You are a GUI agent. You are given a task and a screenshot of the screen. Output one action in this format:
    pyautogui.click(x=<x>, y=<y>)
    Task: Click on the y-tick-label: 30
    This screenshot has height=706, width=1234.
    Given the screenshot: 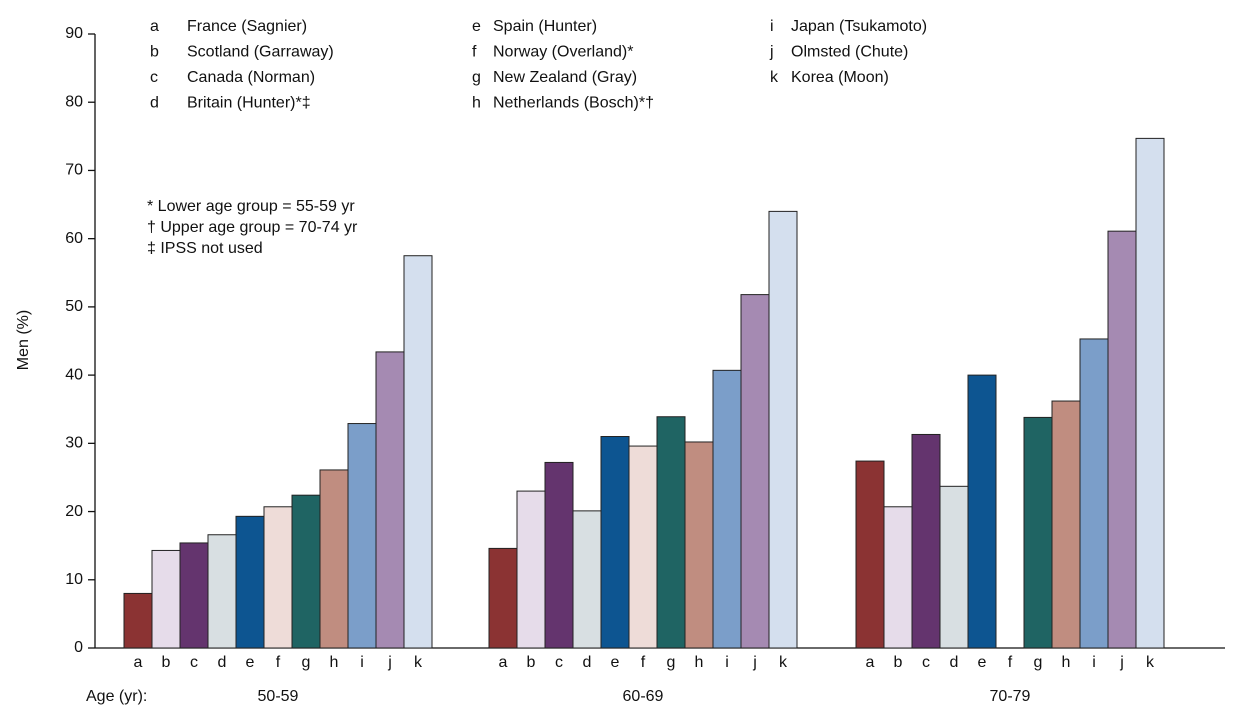 What is the action you would take?
    pyautogui.click(x=74, y=443)
    